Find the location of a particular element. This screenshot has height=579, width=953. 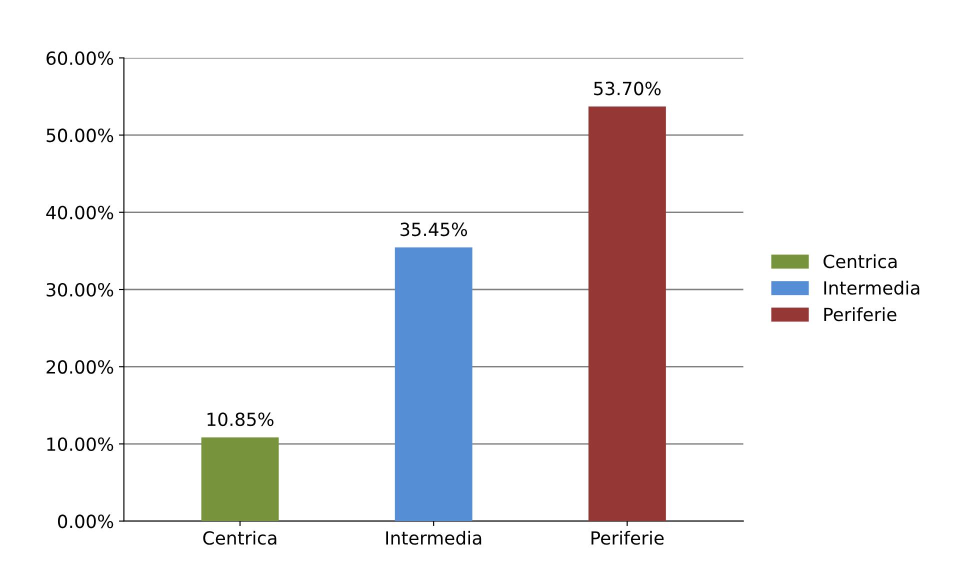

legend-label: Centrica is located at coordinates (860, 261).